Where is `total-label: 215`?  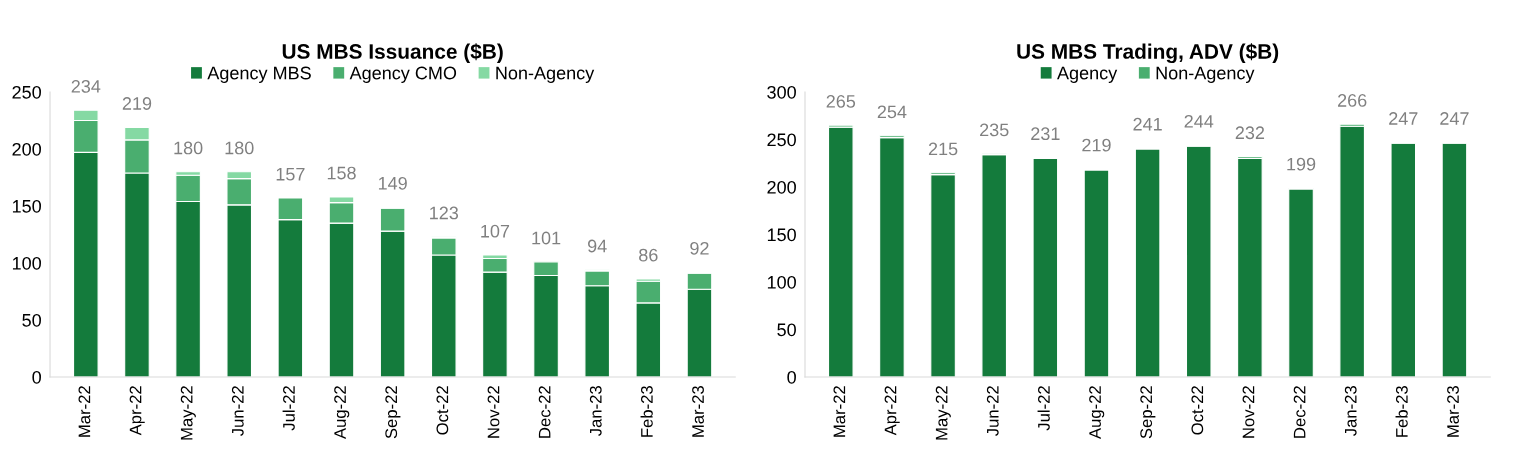
total-label: 215 is located at coordinates (943, 149).